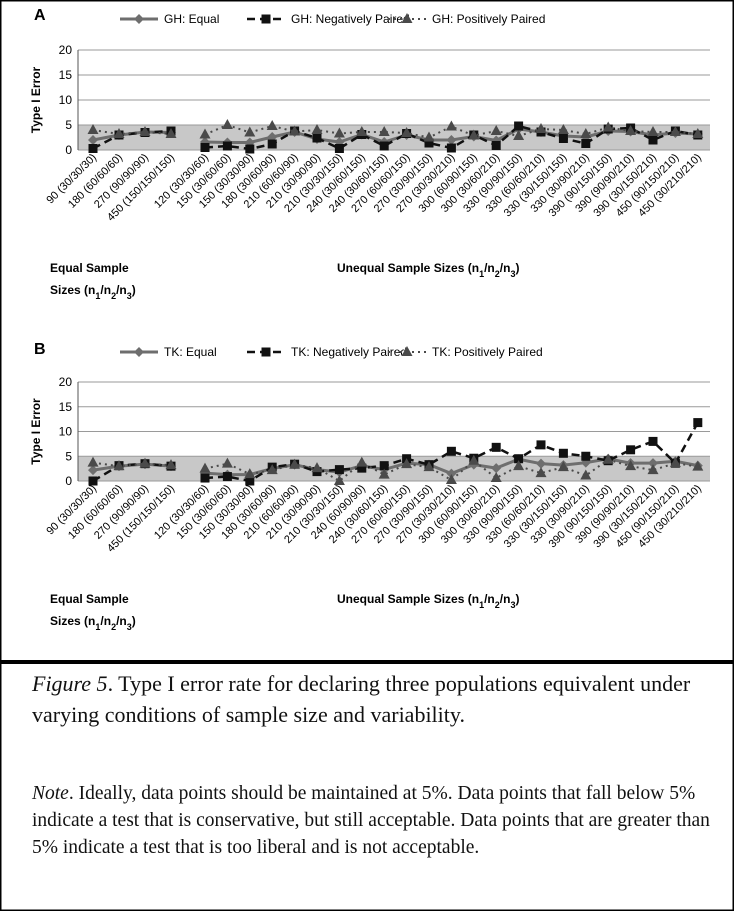 The height and width of the screenshot is (911, 734). I want to click on legend-label: TK: Negatively Paired, so click(349, 352).